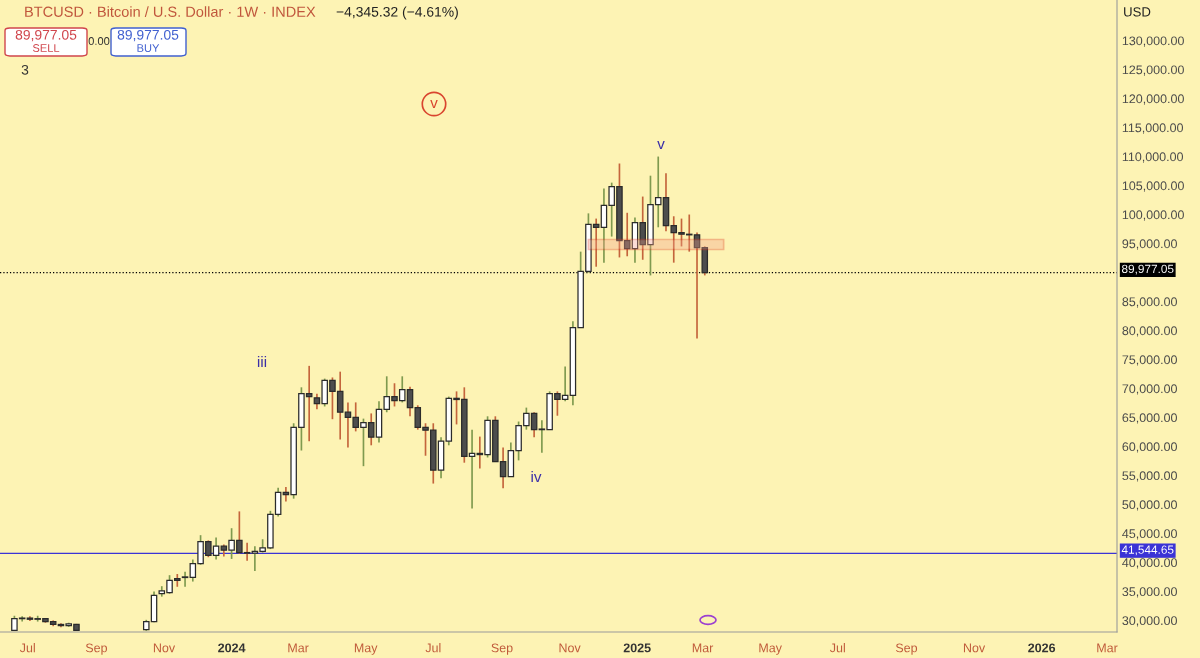 This screenshot has height=658, width=1200. What do you see at coordinates (262, 361) in the screenshot?
I see `annotation: iii` at bounding box center [262, 361].